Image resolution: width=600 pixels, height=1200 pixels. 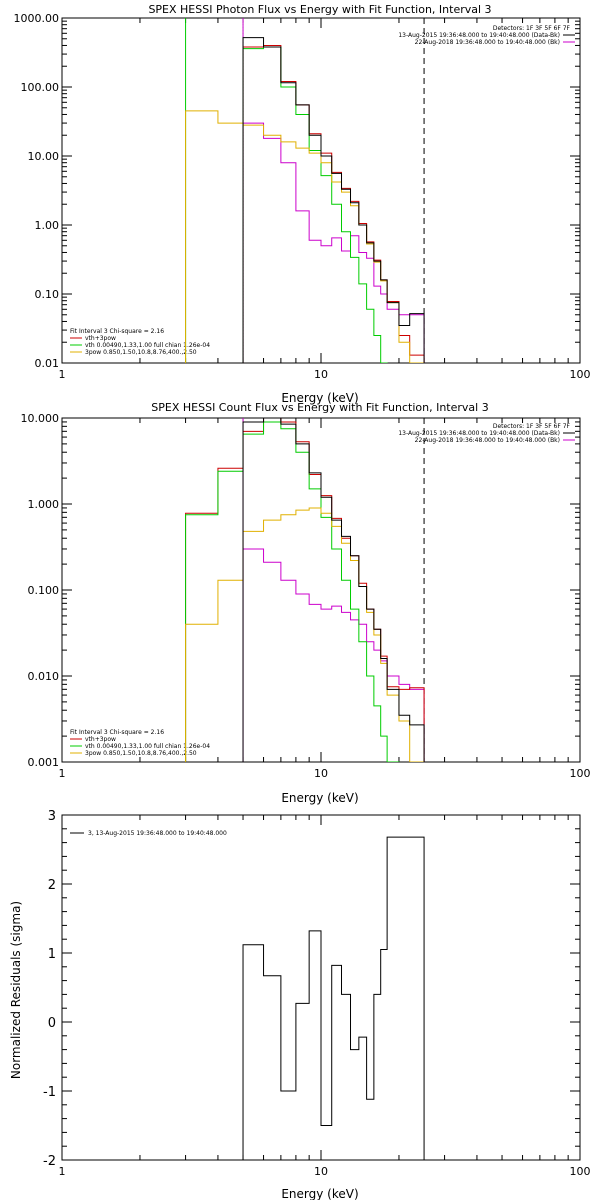 What do you see at coordinates (62, 773) in the screenshot?
I see `count-x-tick-label: 1` at bounding box center [62, 773].